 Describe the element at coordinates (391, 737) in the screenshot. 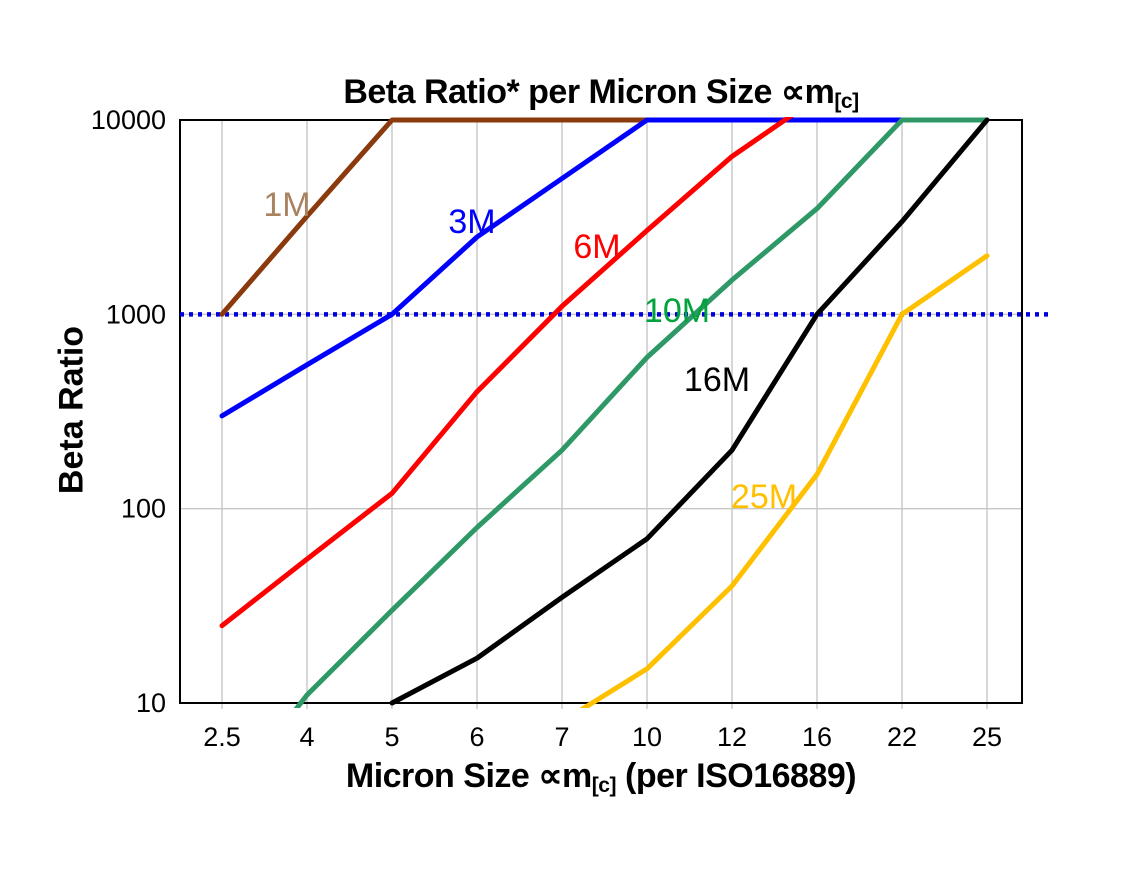

I see `x-tick-label: 5` at that location.